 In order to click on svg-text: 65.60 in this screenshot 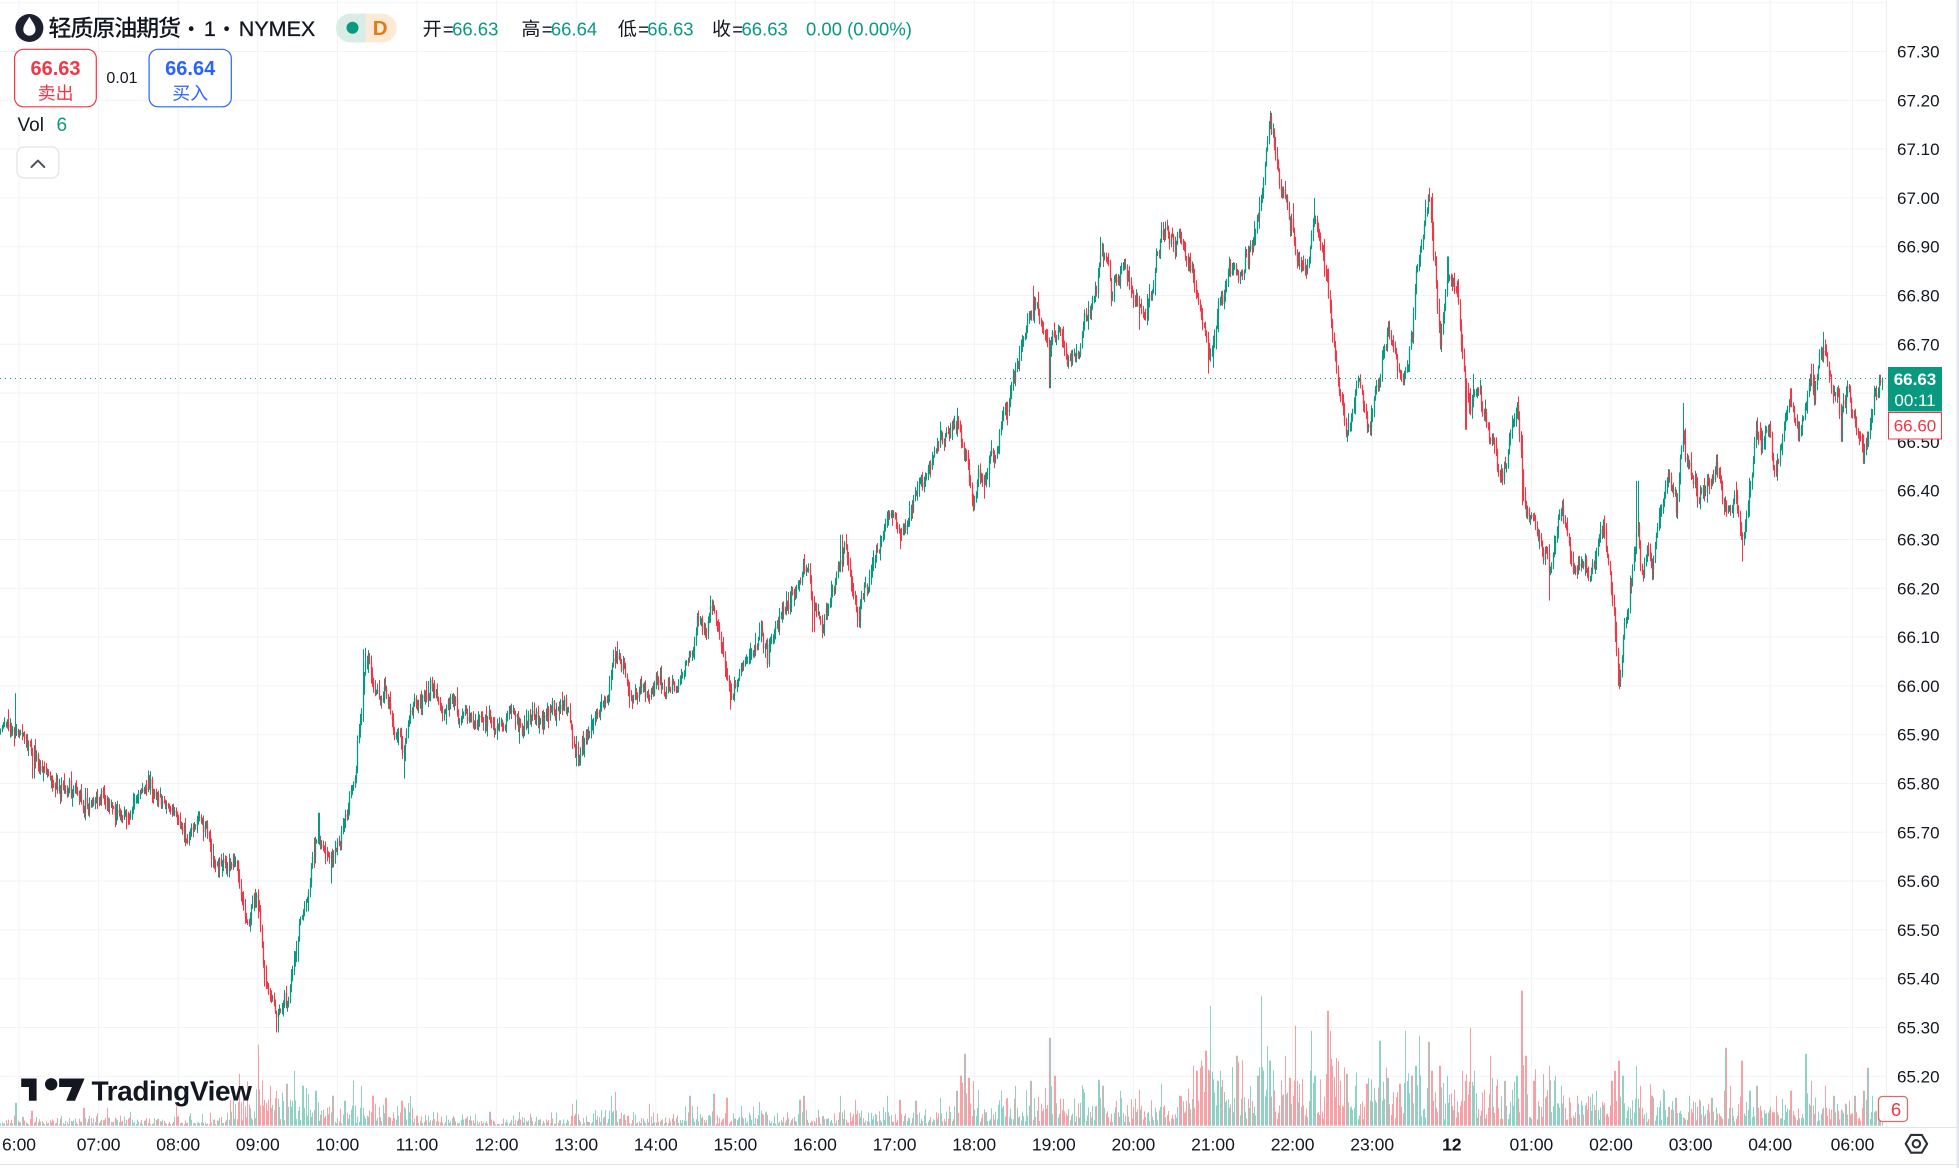, I will do `click(1918, 881)`.